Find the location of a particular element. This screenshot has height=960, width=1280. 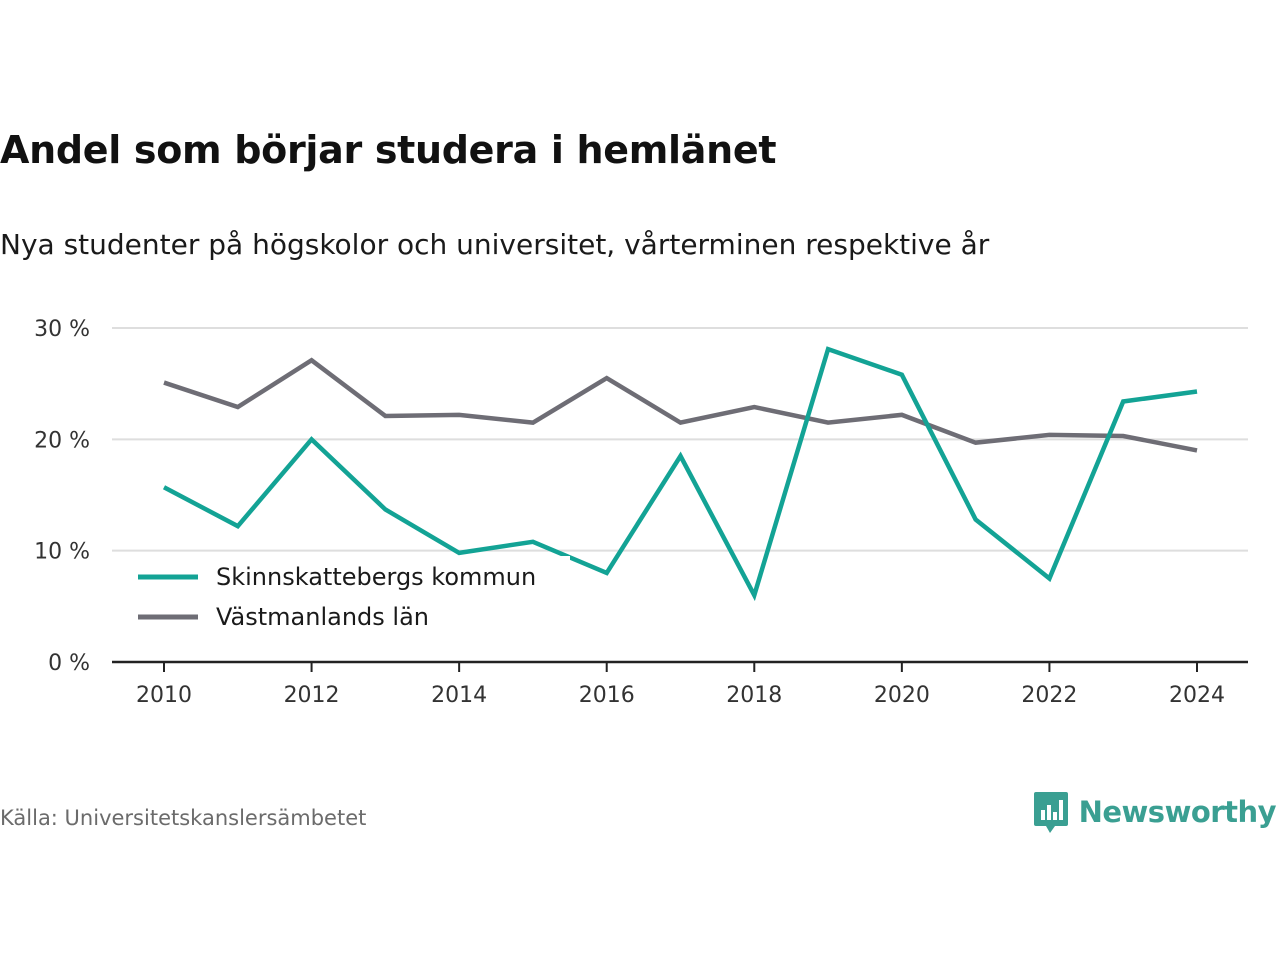

y-tick-label: 30 % is located at coordinates (62, 329).